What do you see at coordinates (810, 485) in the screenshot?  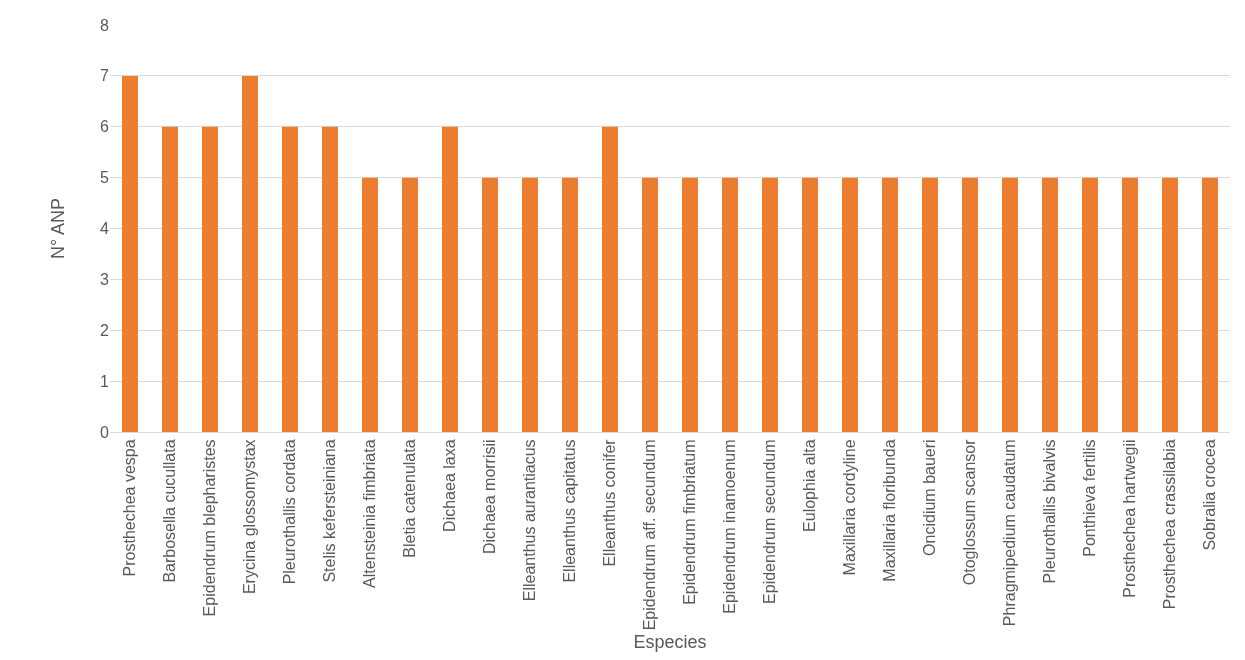 I see `x-tick-label: Eulophia alta` at bounding box center [810, 485].